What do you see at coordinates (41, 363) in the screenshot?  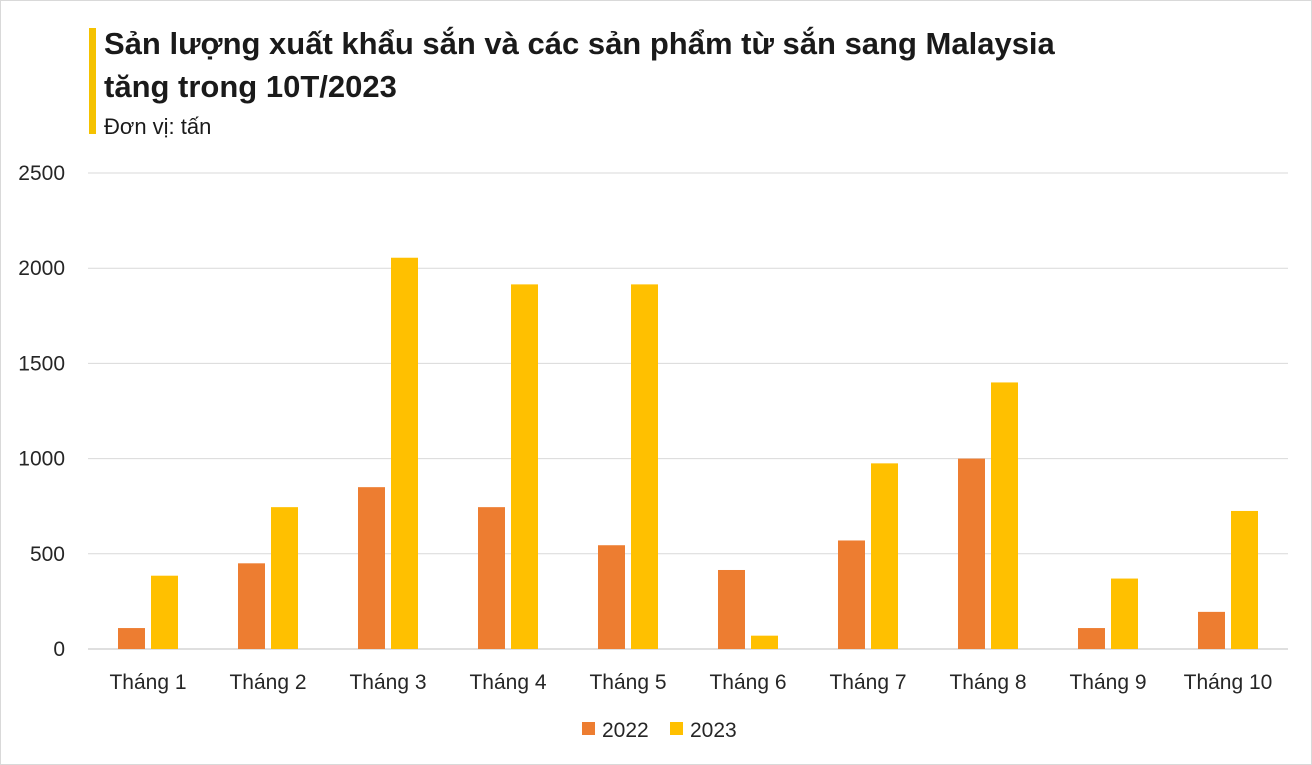 I see `y-tick-label: 1500` at bounding box center [41, 363].